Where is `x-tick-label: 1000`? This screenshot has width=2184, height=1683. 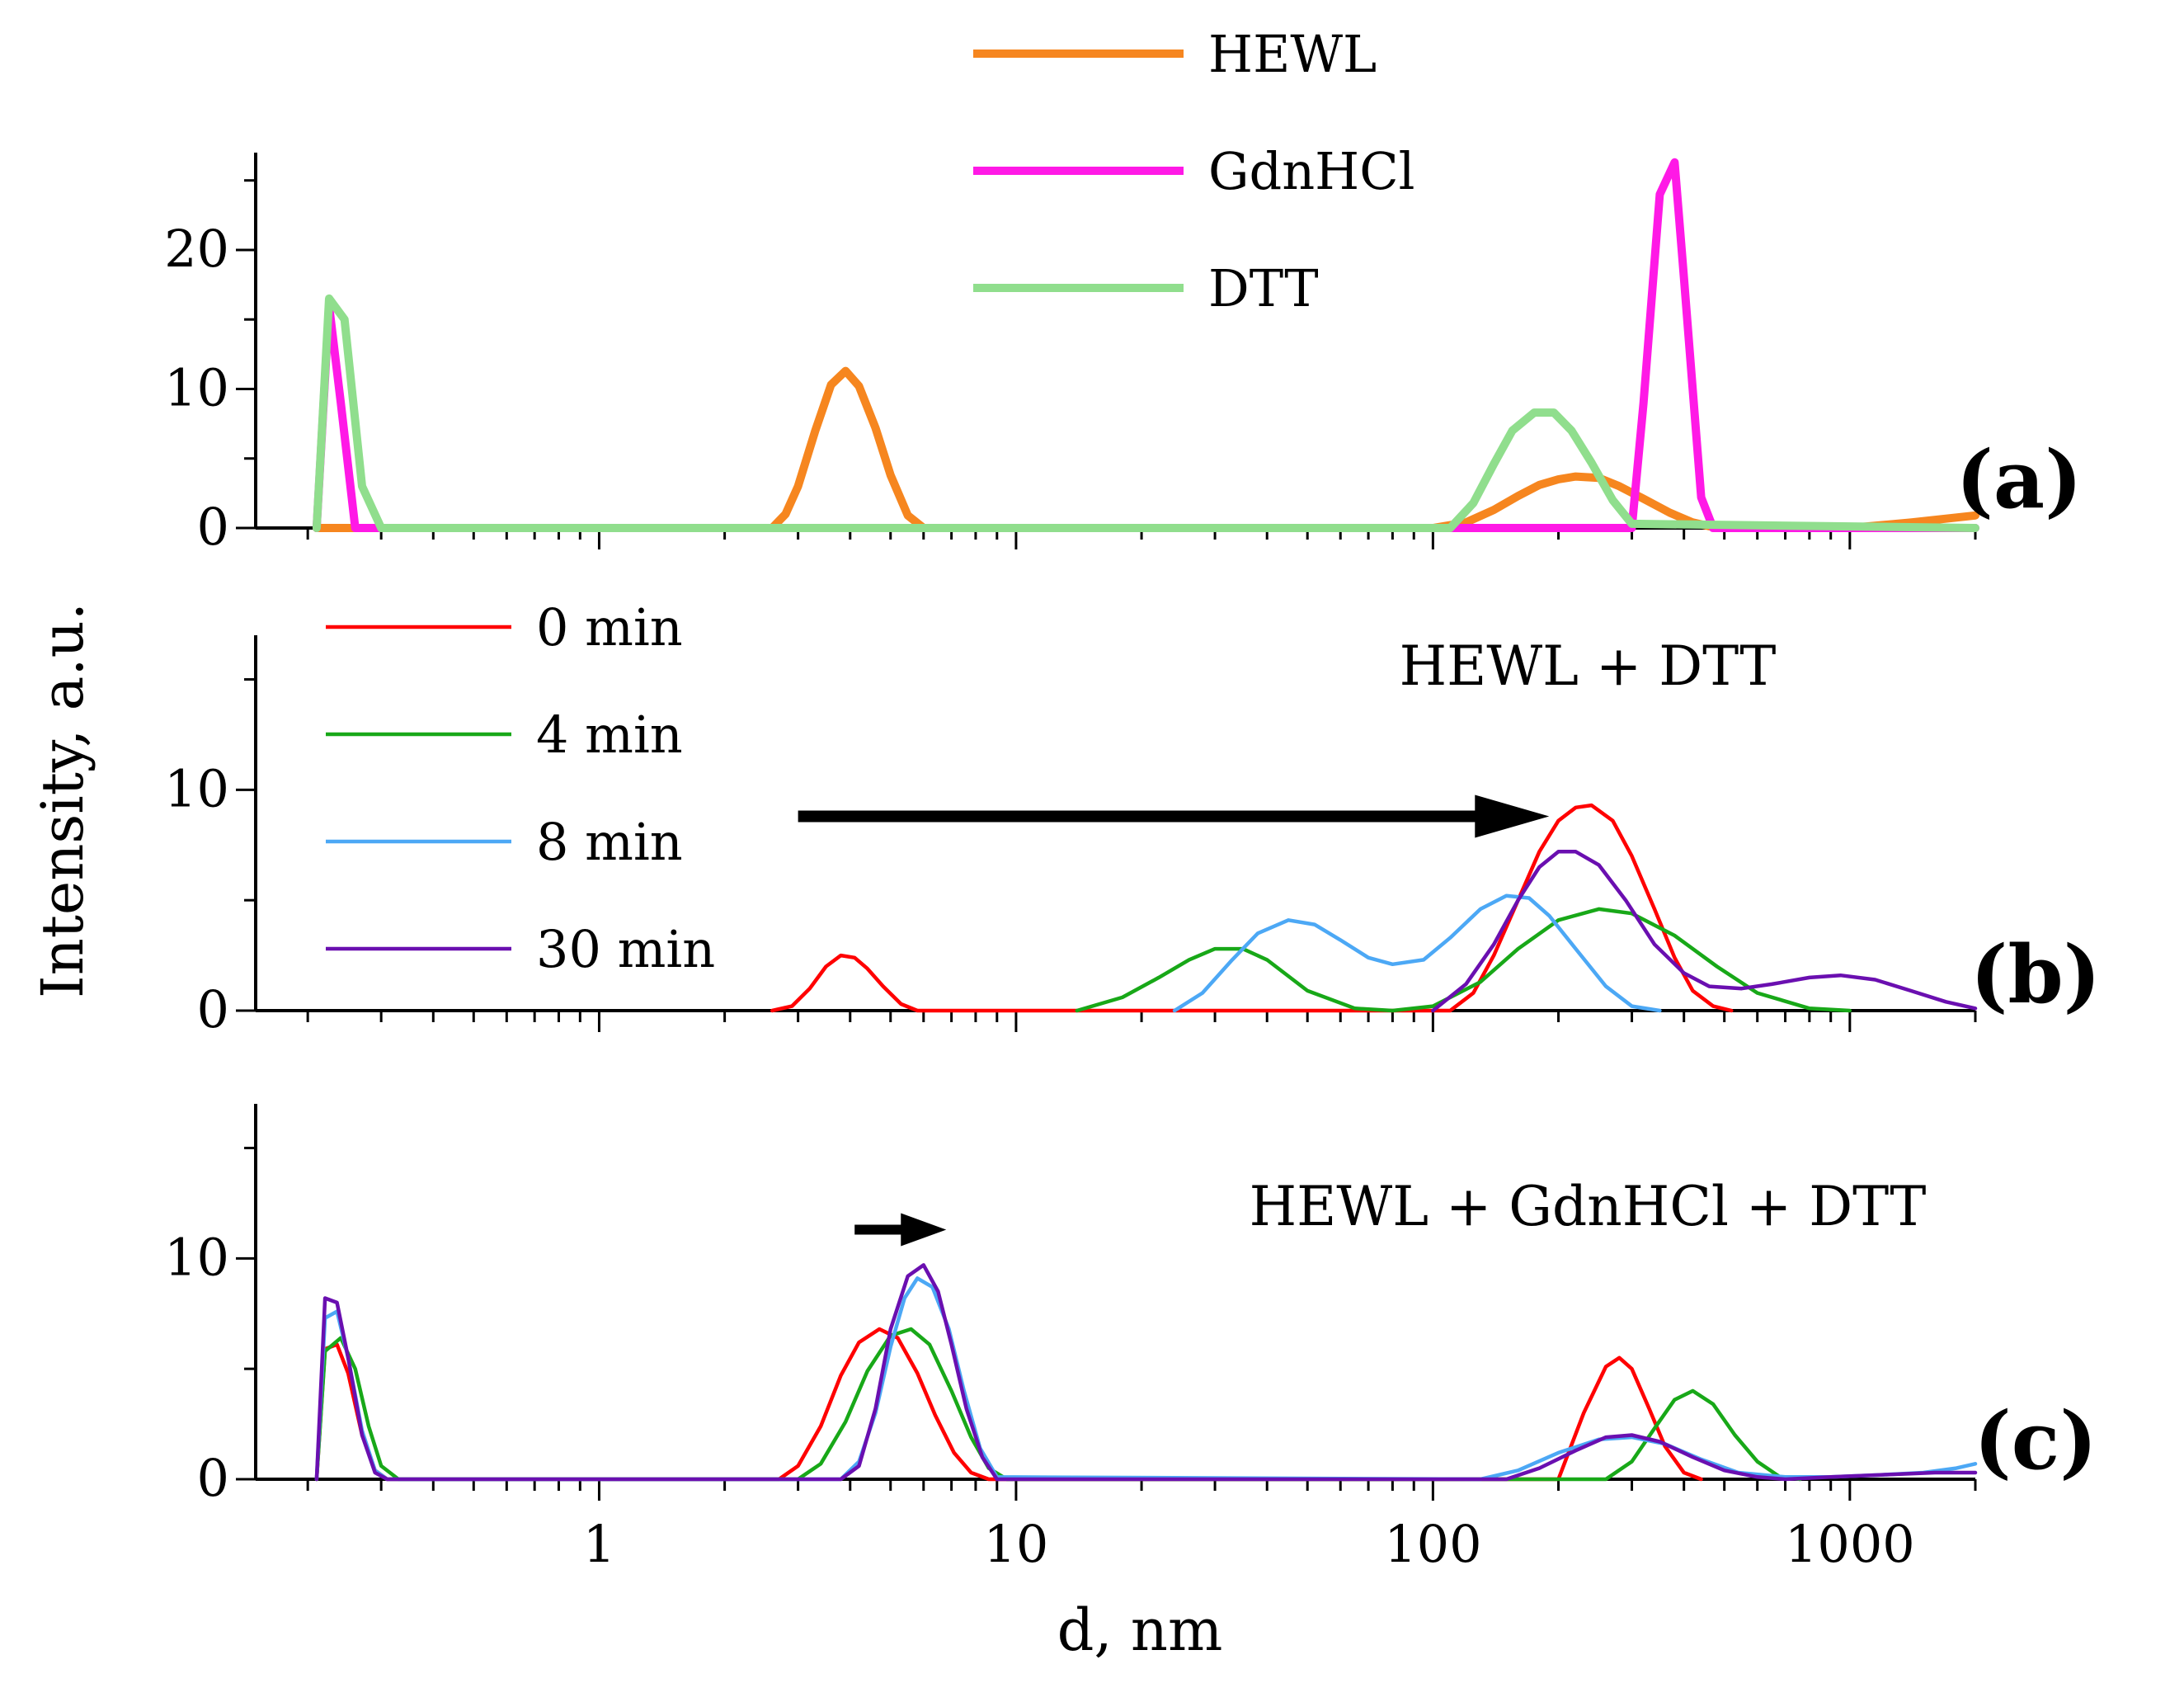 x-tick-label: 1000 is located at coordinates (1850, 1544).